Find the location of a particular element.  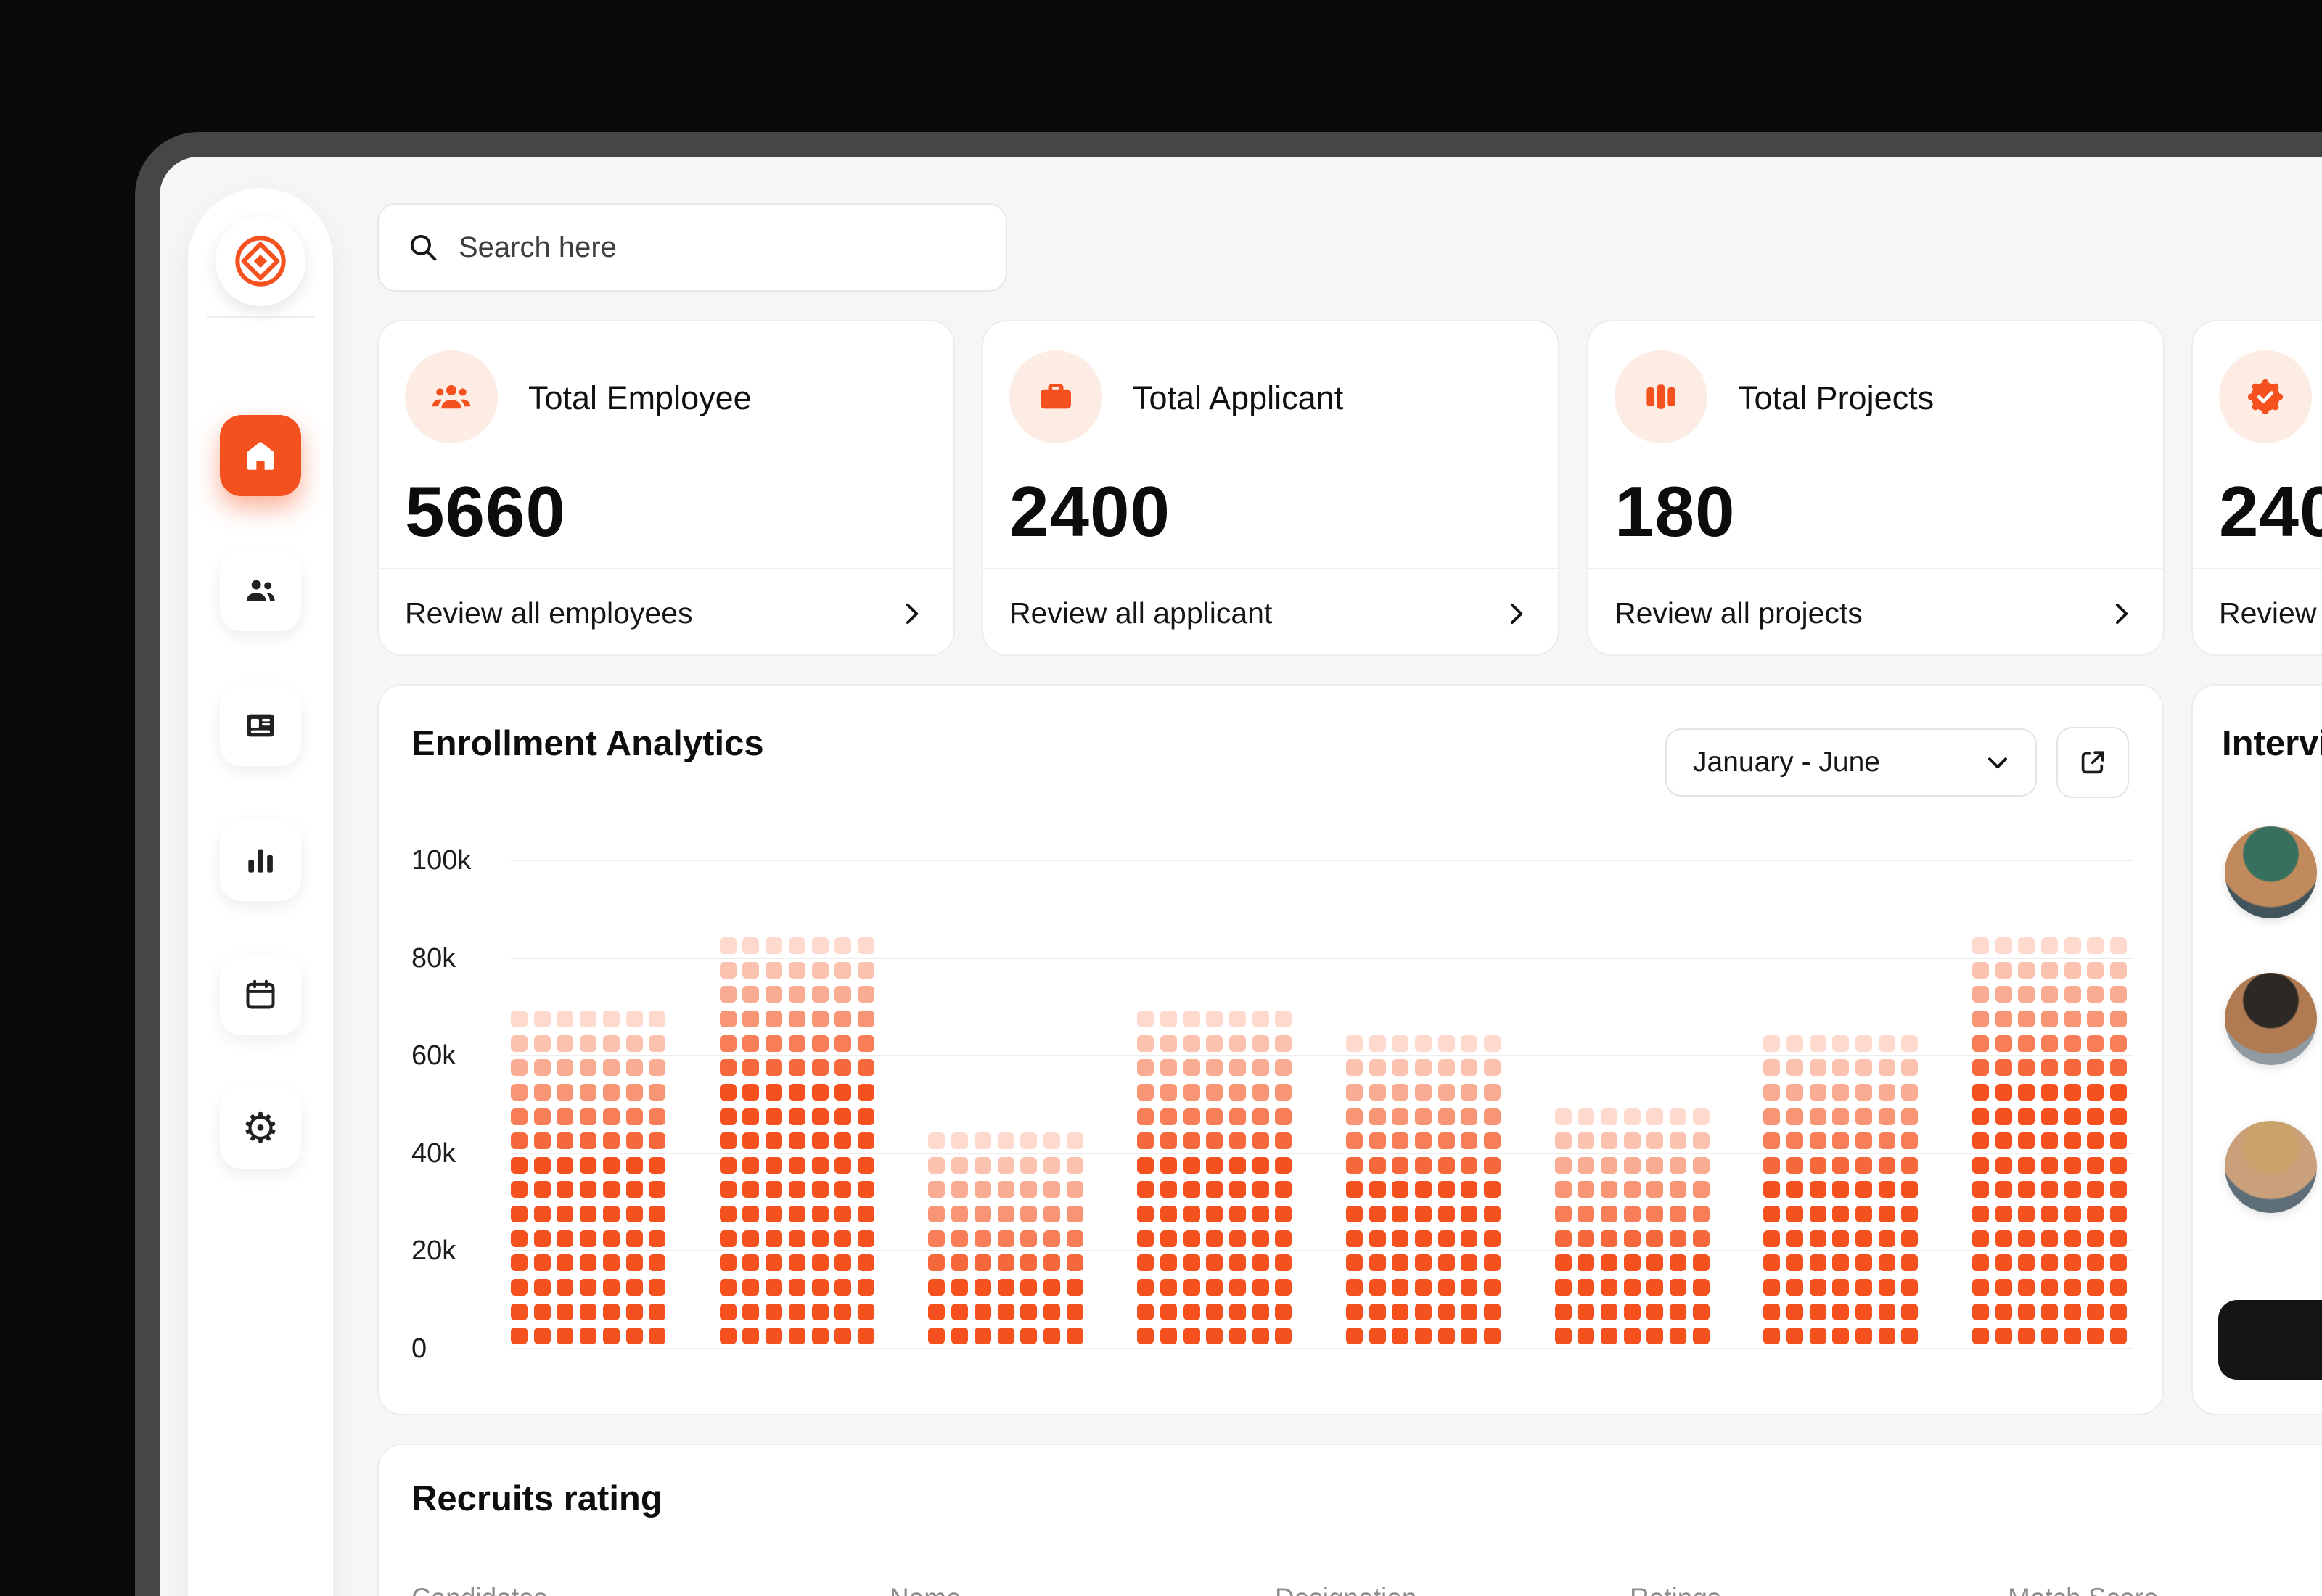

review-link-label: Review is located at coordinates (2268, 613).